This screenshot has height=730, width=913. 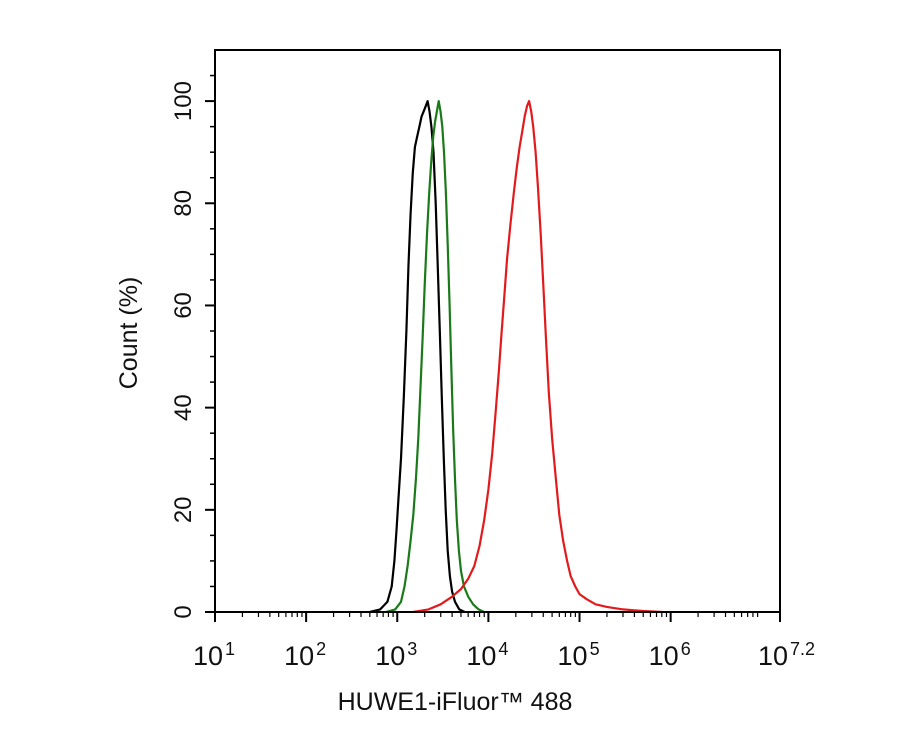 I want to click on x-axis-ticks: 10 1 10 2 10 3 10 4 10 5 10 6 10 7.2, so click(x=504, y=641).